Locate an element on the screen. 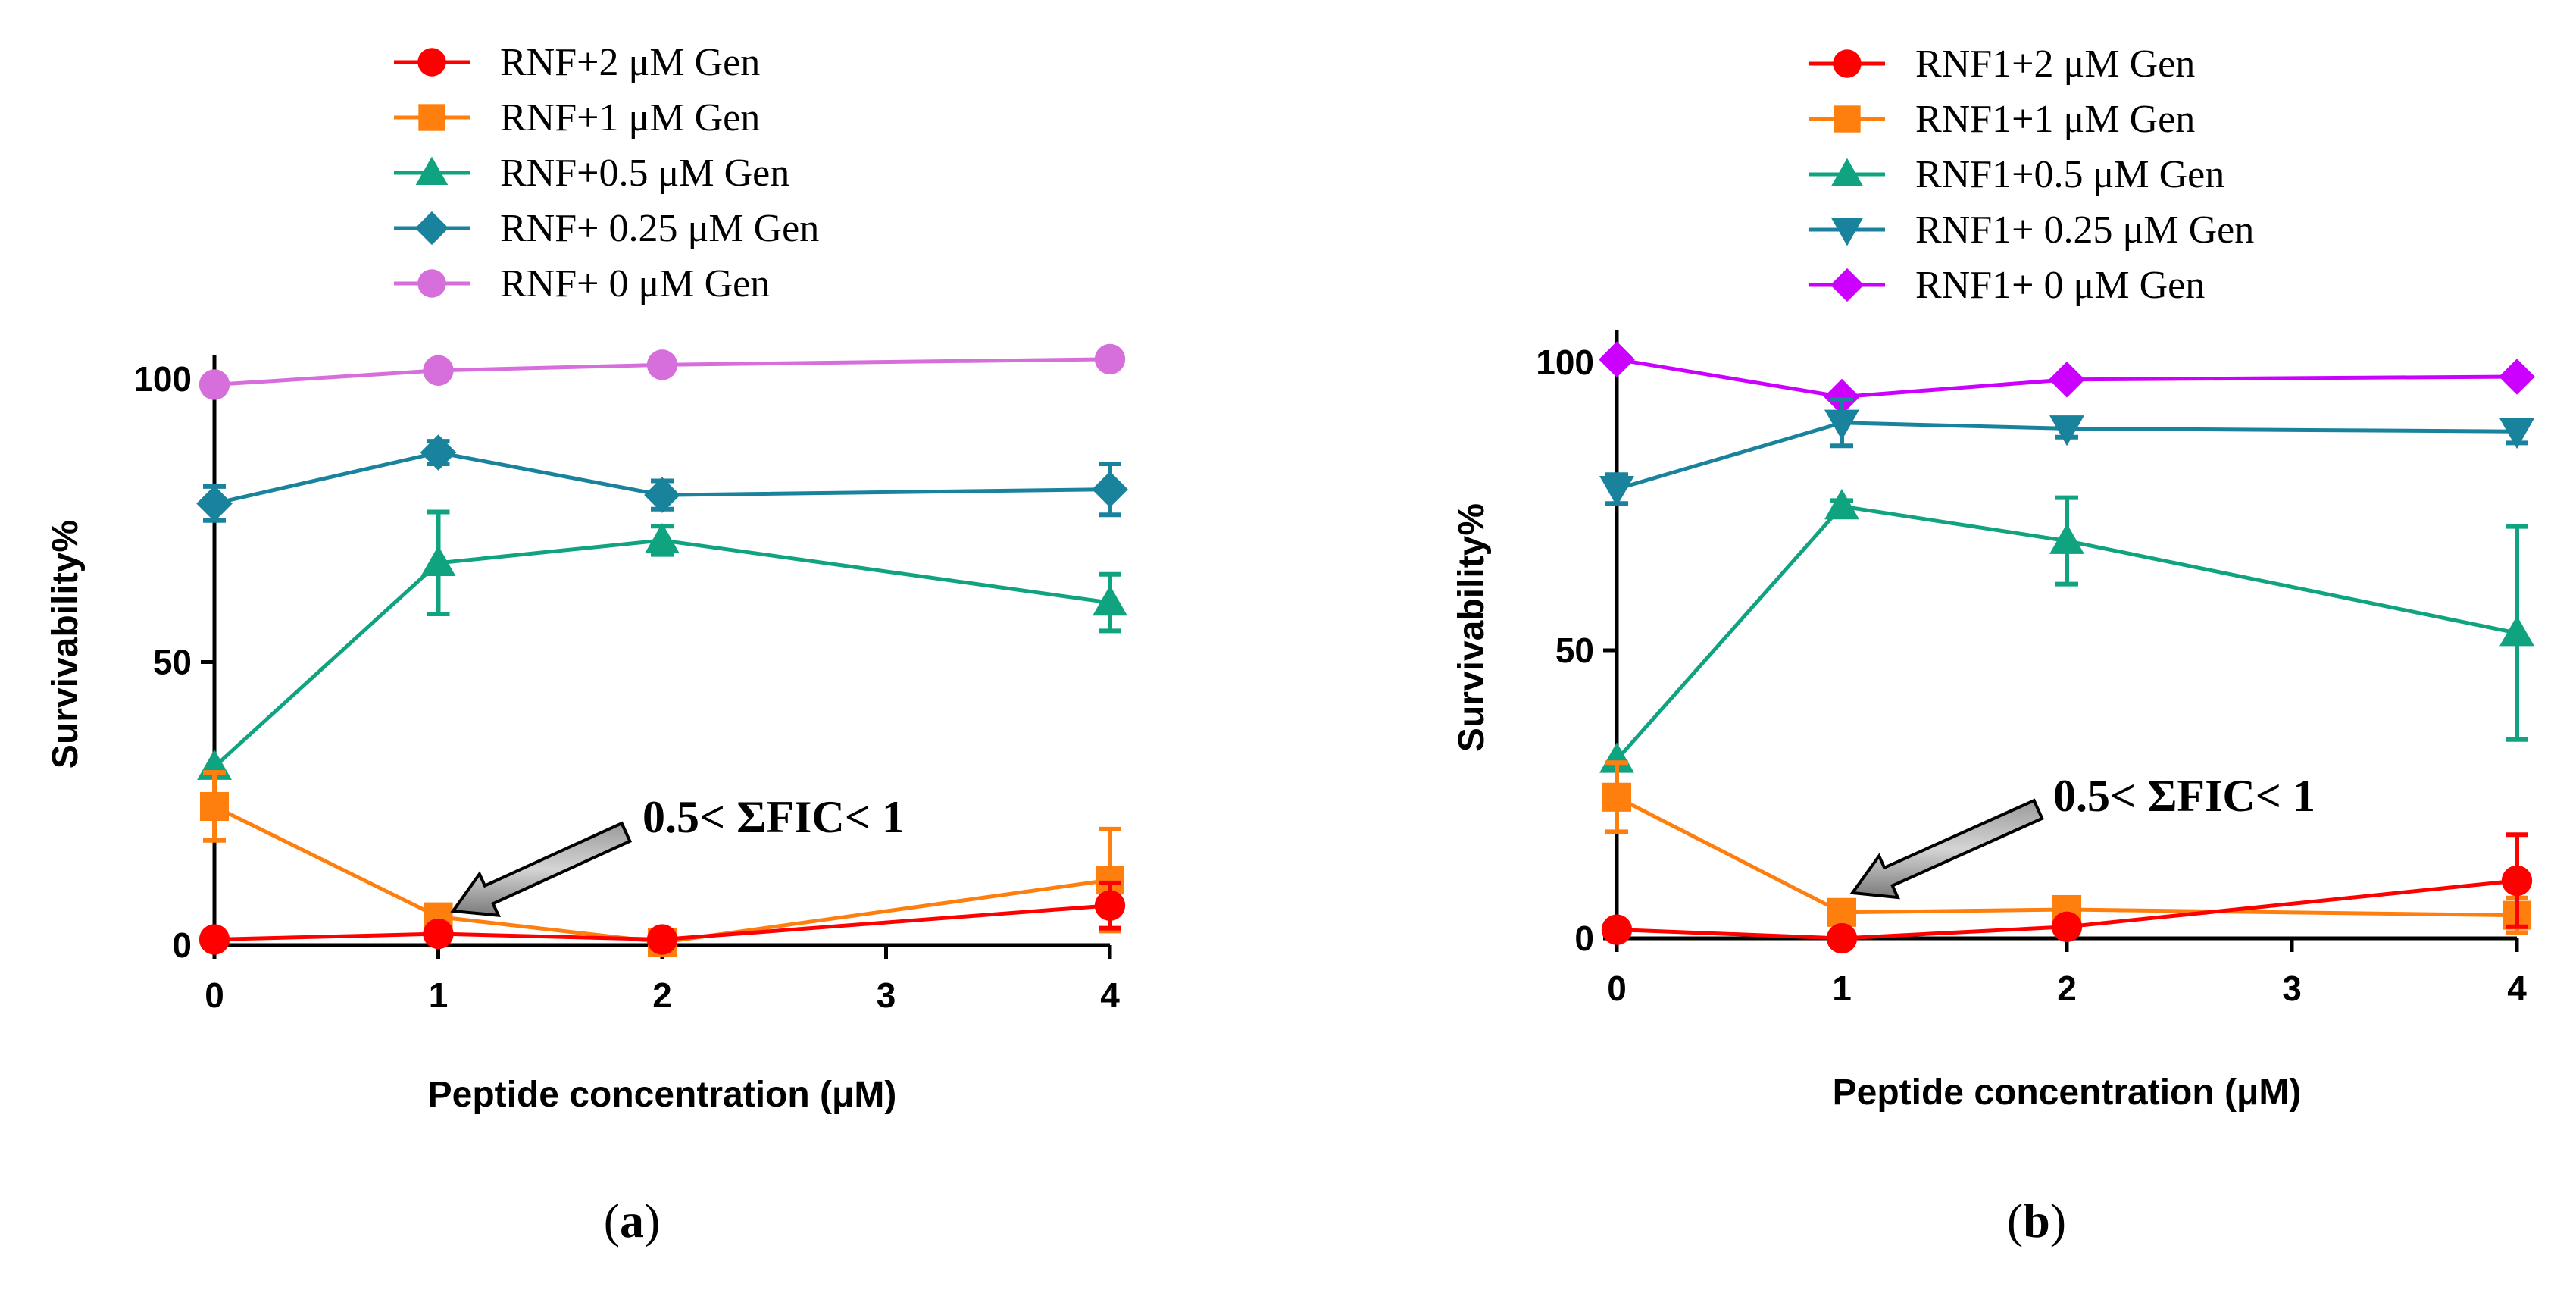 Image resolution: width=2576 pixels, height=1290 pixels. series-RNF1+0.5 μM Gen is located at coordinates (2066, 631).